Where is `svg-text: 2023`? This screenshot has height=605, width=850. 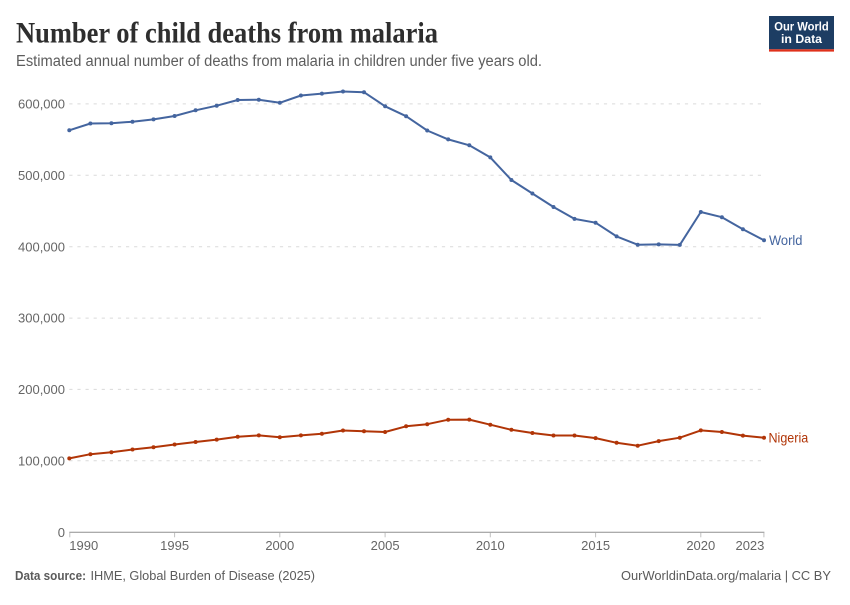 svg-text: 2023 is located at coordinates (749, 545).